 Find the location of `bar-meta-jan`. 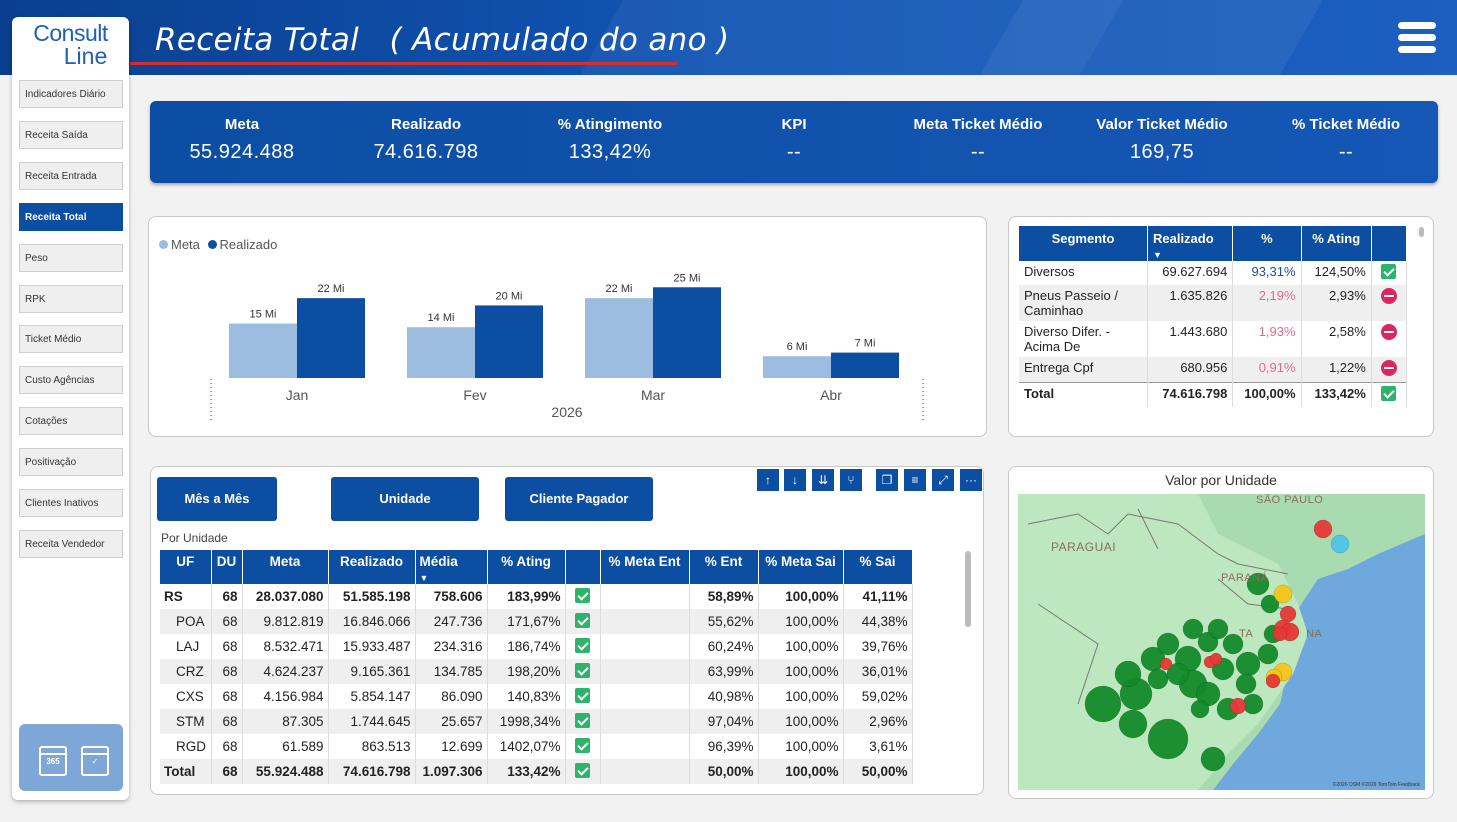

bar-meta-jan is located at coordinates (263, 350).